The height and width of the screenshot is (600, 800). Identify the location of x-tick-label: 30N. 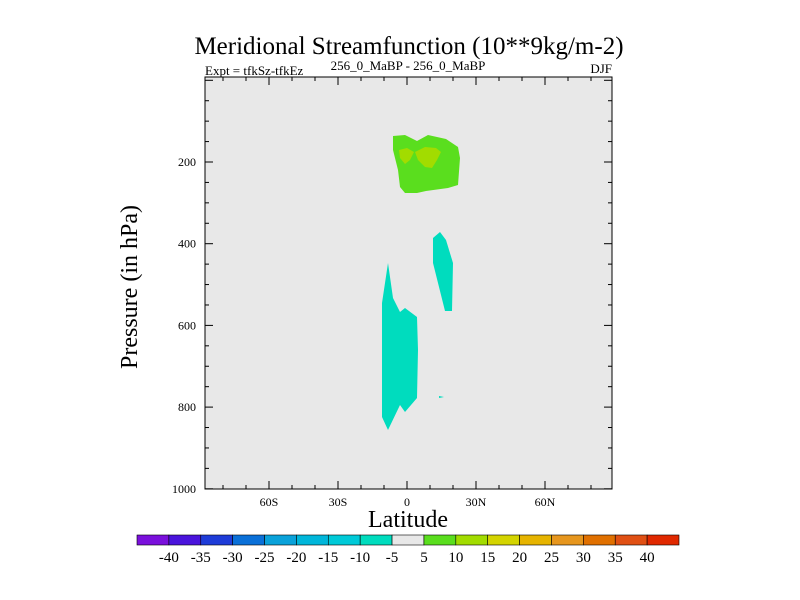
(476, 502).